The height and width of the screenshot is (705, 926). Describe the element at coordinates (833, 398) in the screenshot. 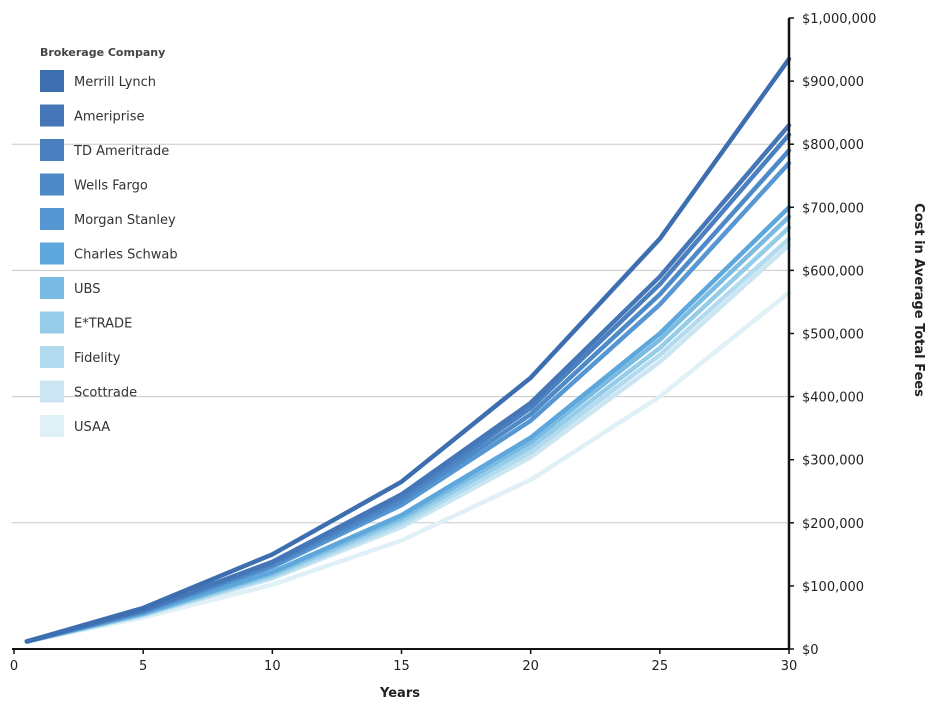

I see `y-tick-label: $400,000` at that location.